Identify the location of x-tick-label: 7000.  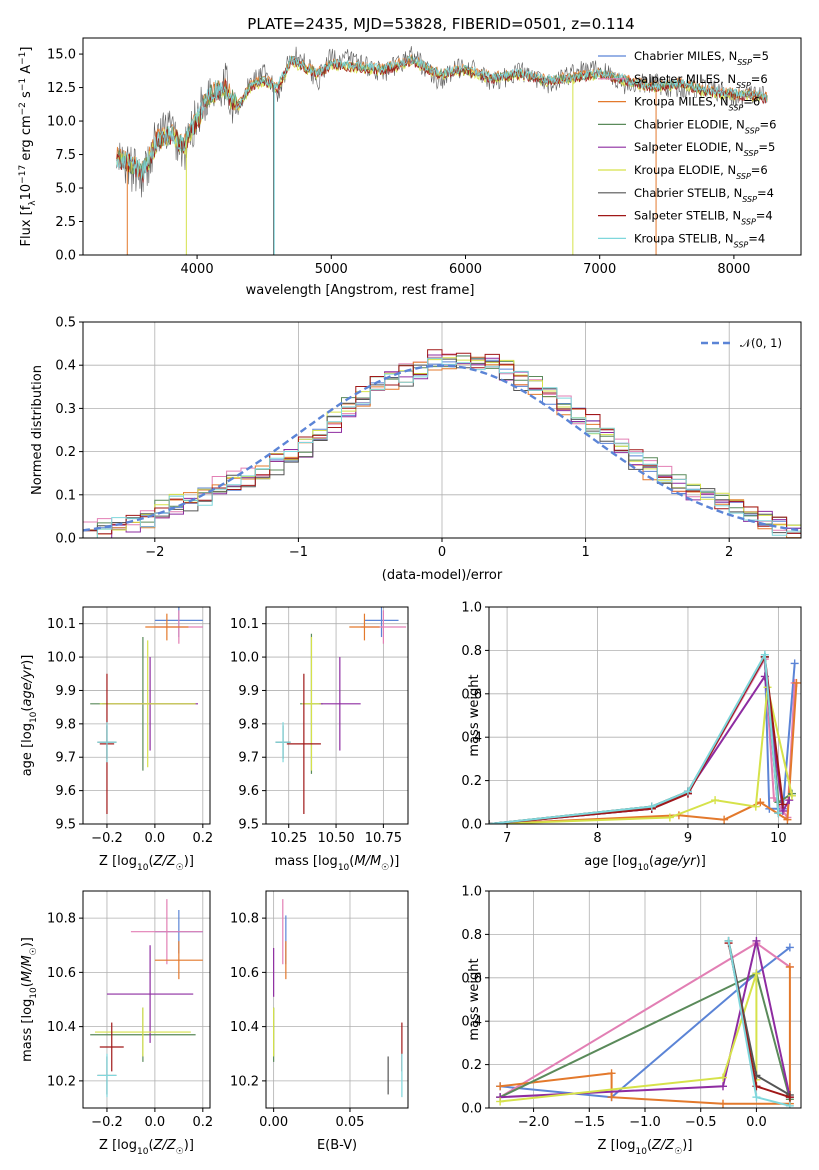
(599, 269).